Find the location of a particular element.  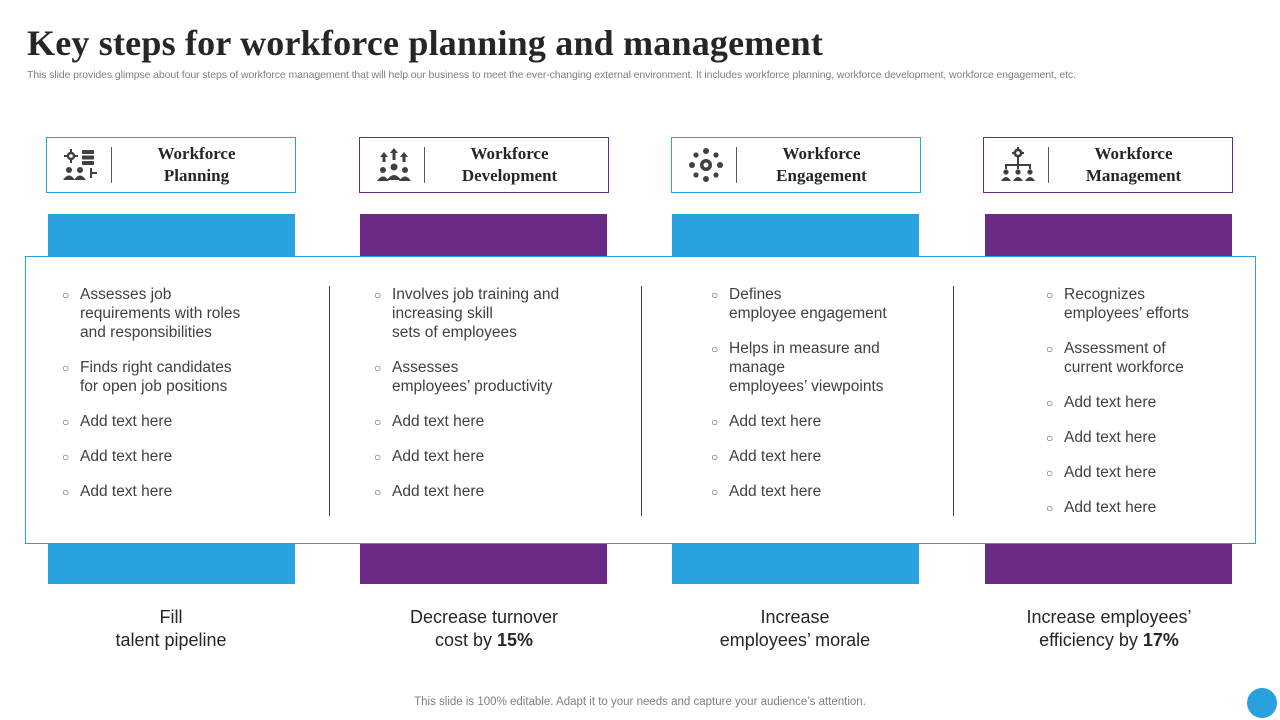

team-growth-arrows-icon is located at coordinates (394, 165).